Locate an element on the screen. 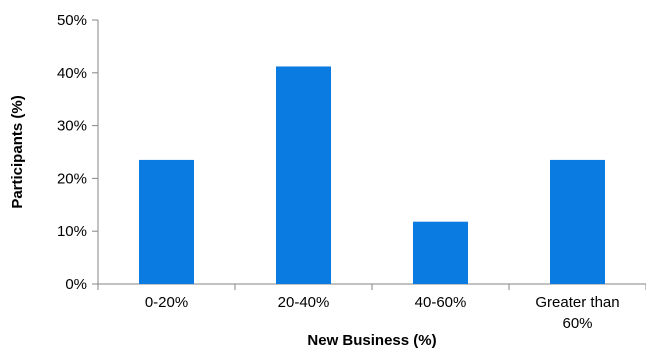 The height and width of the screenshot is (354, 646). y-tick-label: 40% is located at coordinates (72, 73).